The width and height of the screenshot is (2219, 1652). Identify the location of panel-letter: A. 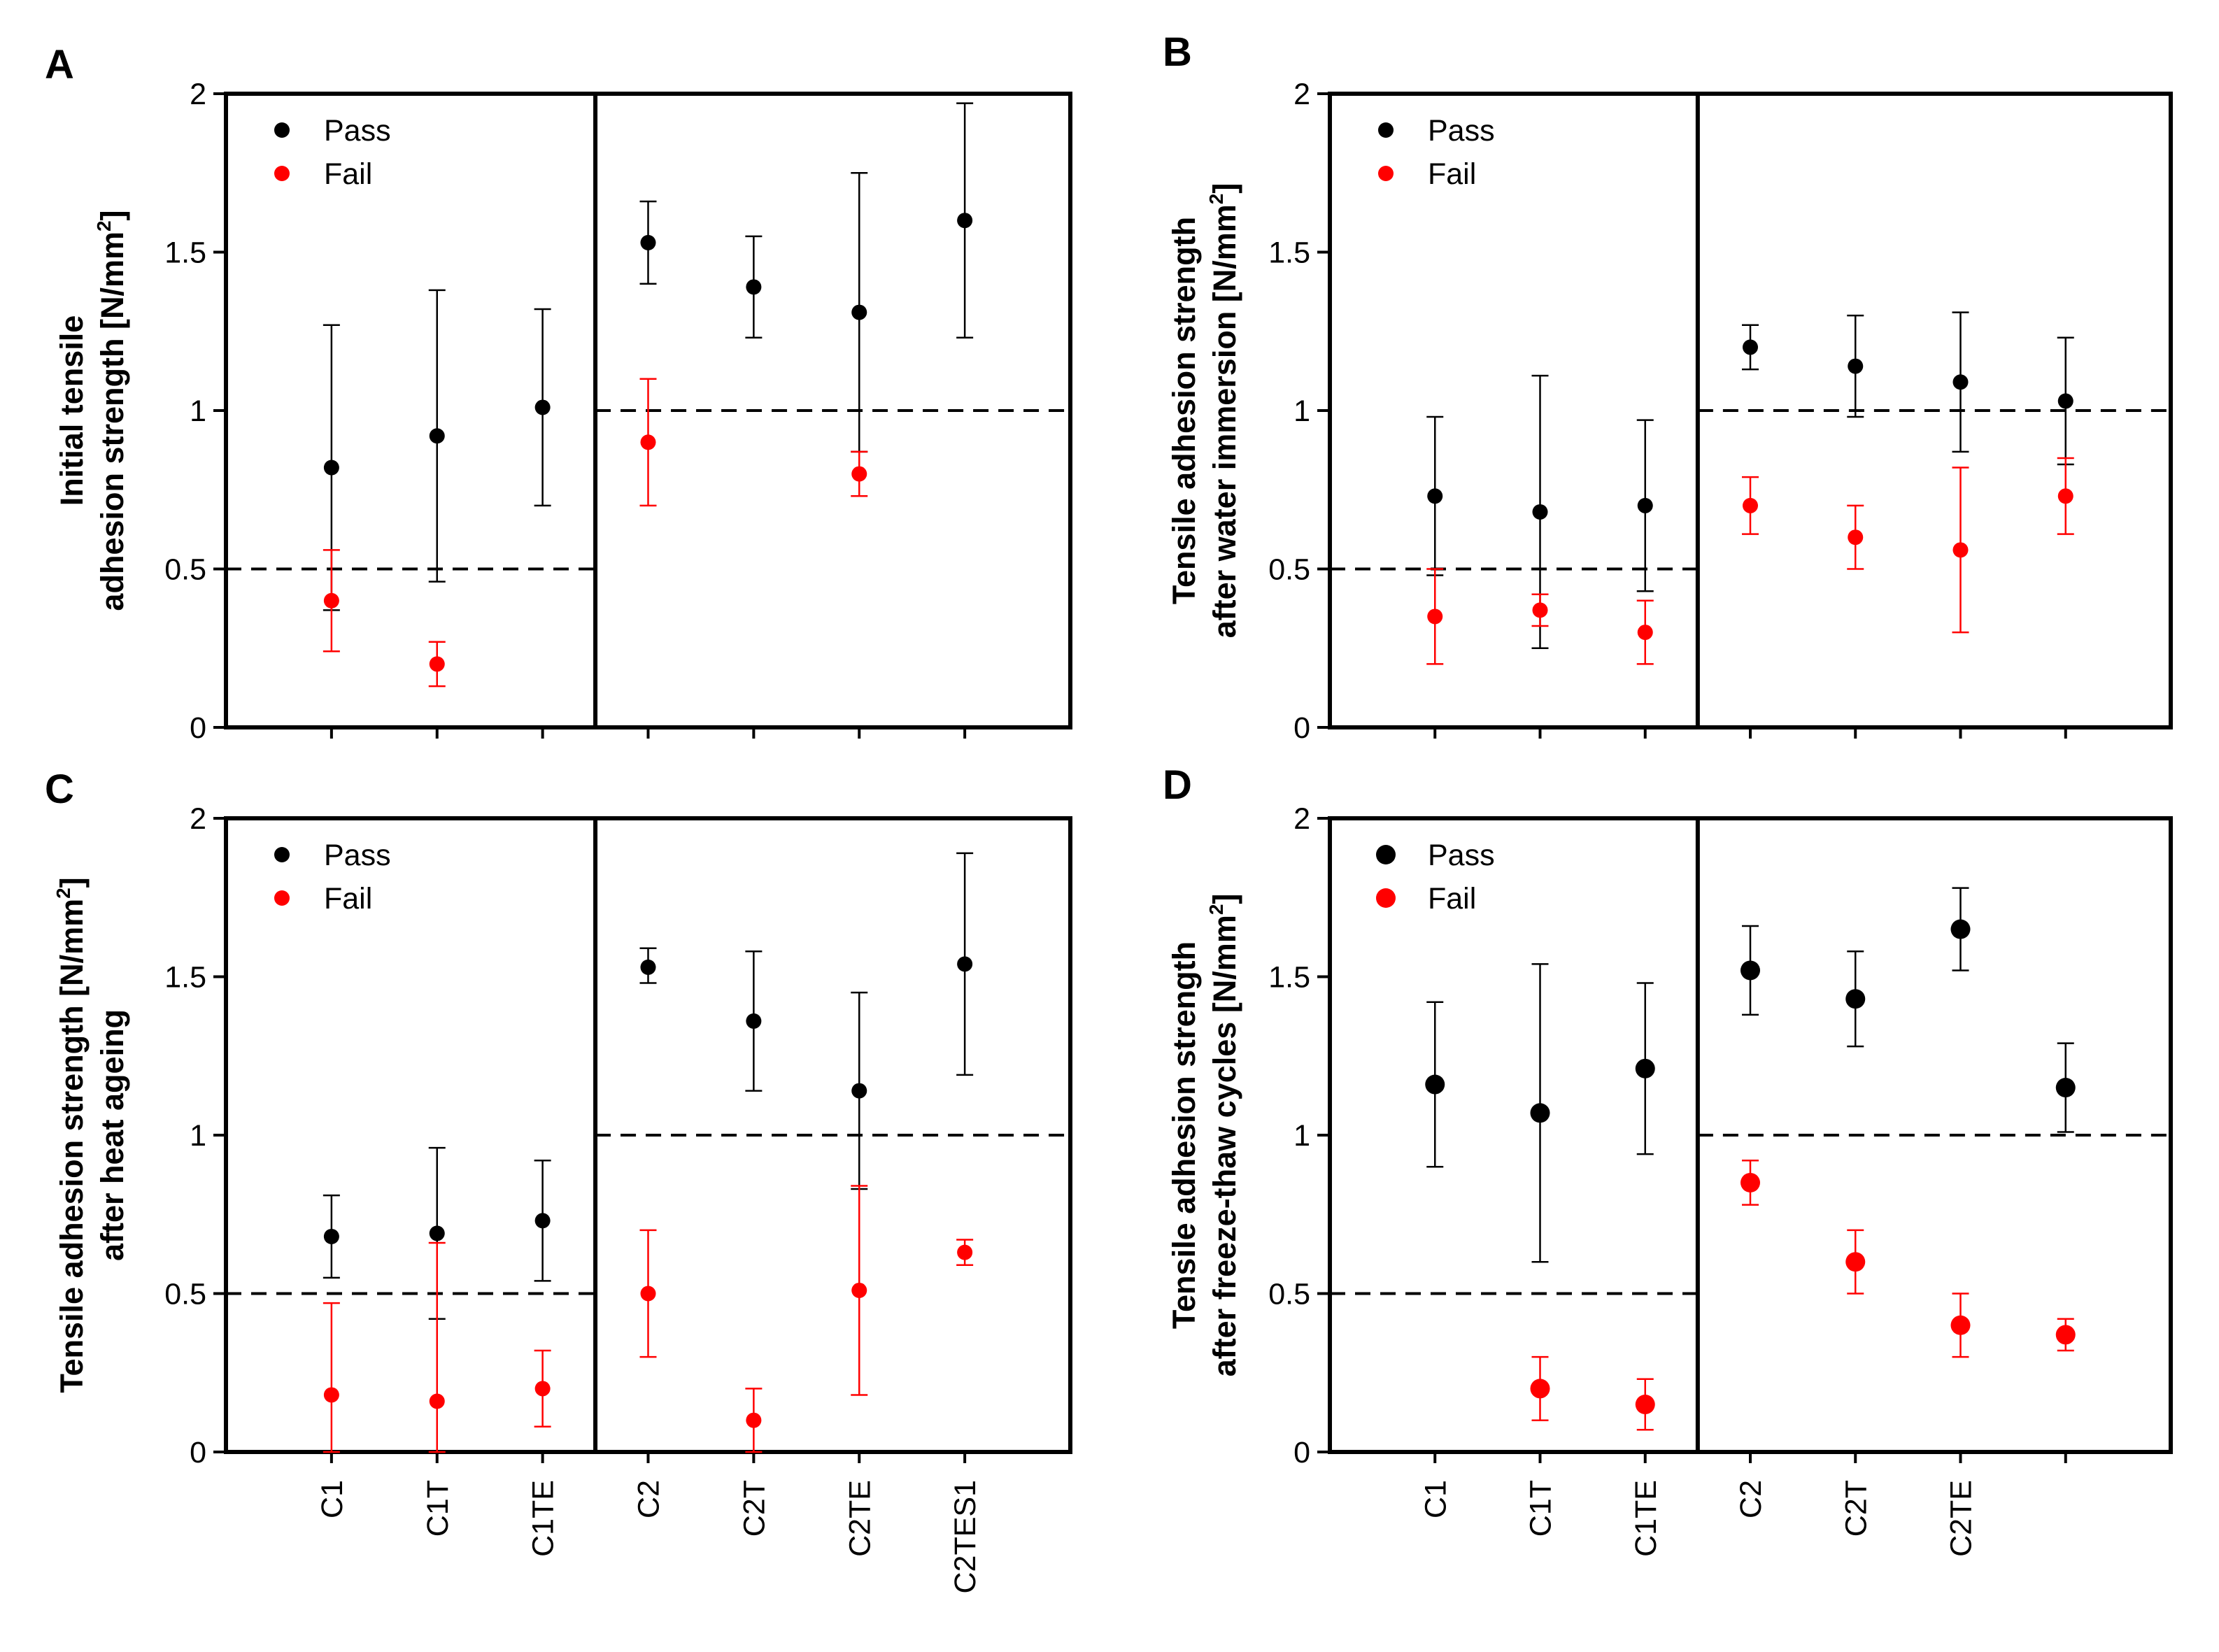
(59, 64).